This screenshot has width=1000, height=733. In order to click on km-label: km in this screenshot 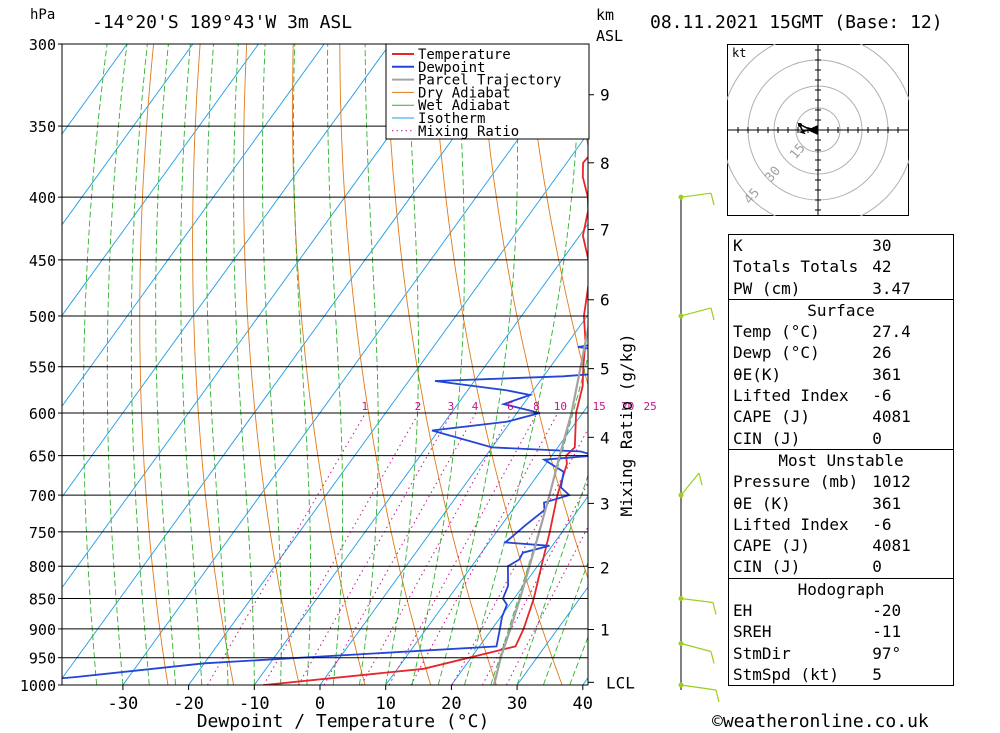, I will do `click(605, 15)`.